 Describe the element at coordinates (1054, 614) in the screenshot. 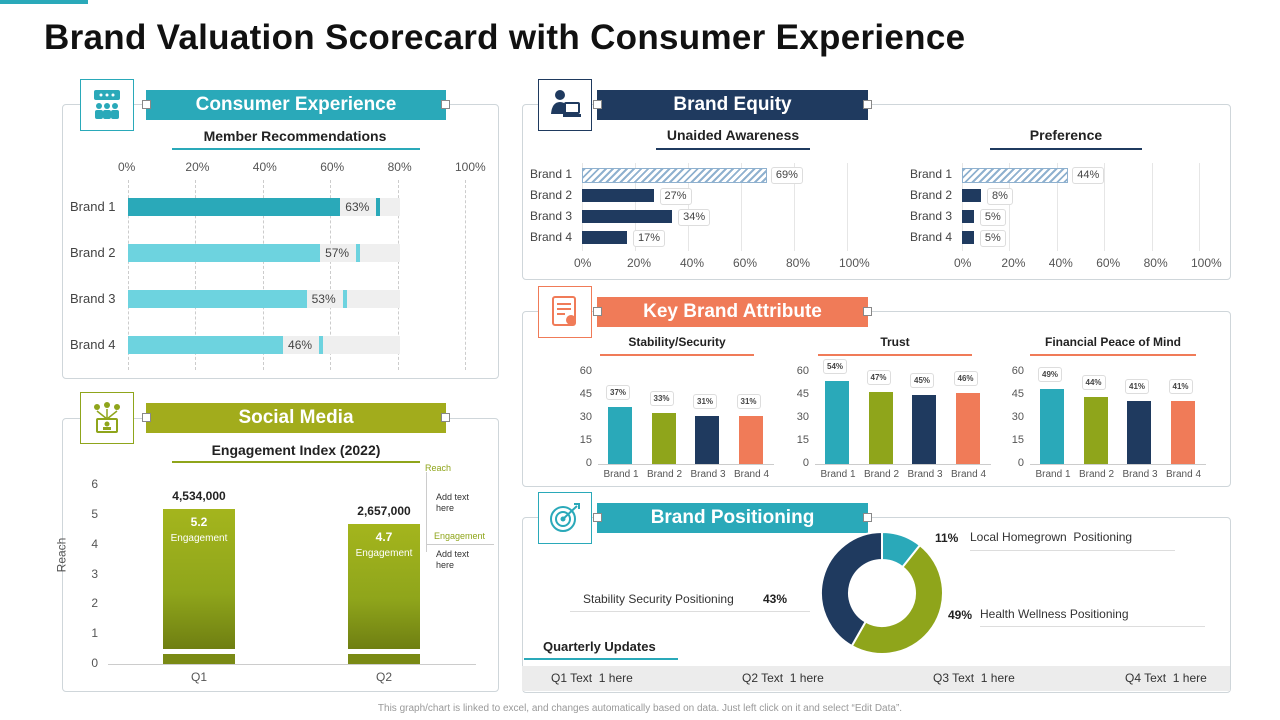

I see `slice-label-health: Health Wellness Positioning` at that location.